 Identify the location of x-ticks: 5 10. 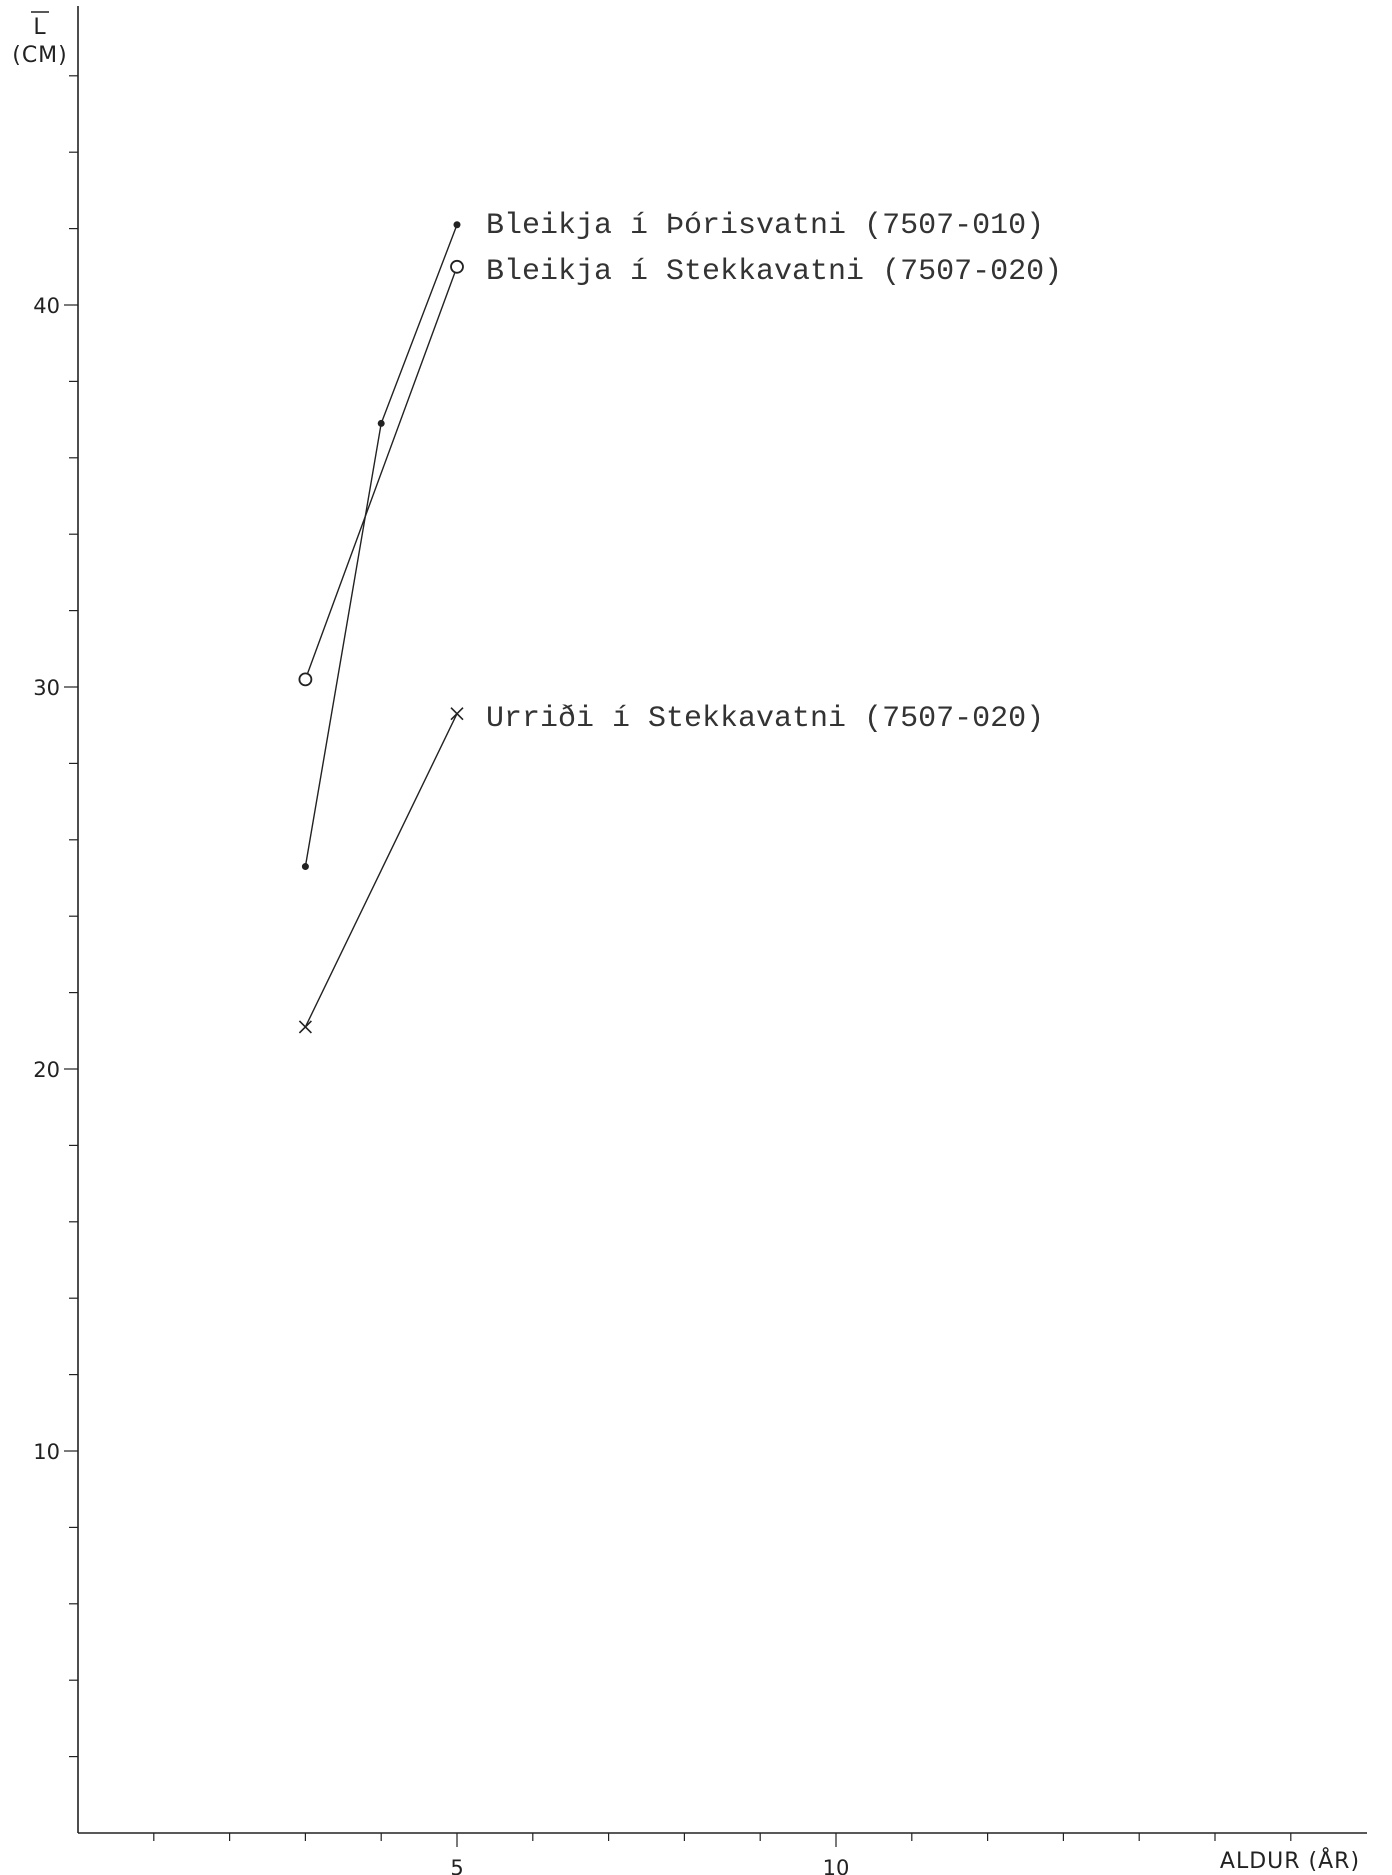
(722, 1854).